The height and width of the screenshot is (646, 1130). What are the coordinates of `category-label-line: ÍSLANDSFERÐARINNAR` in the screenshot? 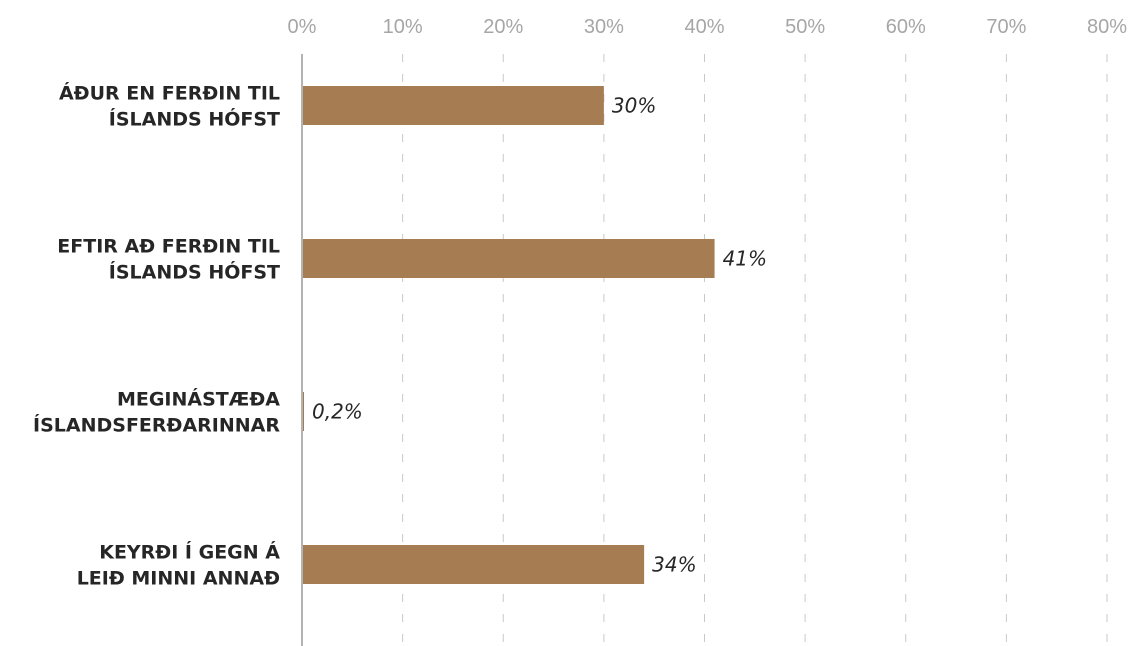 It's located at (156, 425).